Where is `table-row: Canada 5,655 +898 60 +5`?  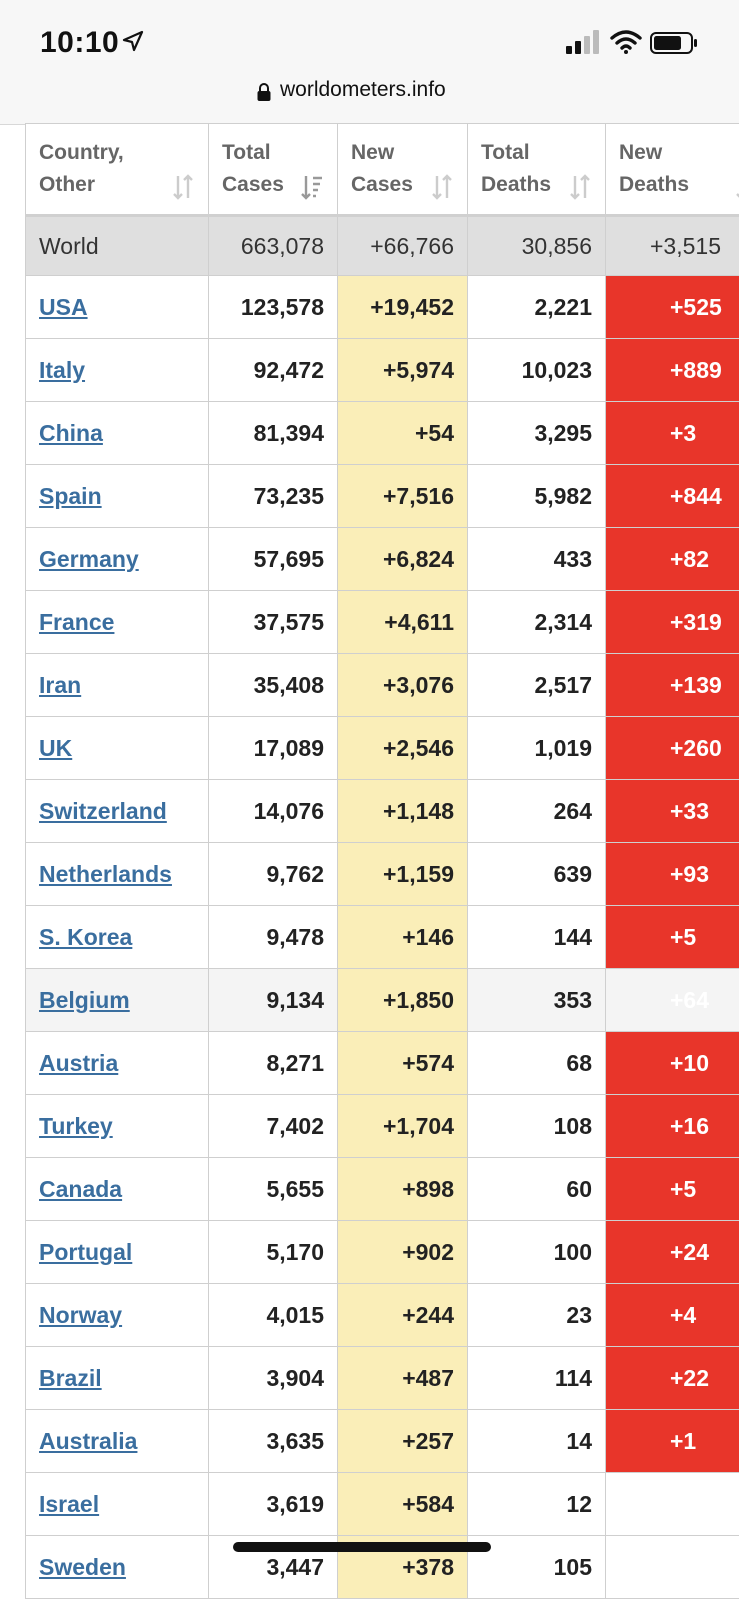
table-row: Canada 5,655 +898 60 +5 is located at coordinates (382, 1189).